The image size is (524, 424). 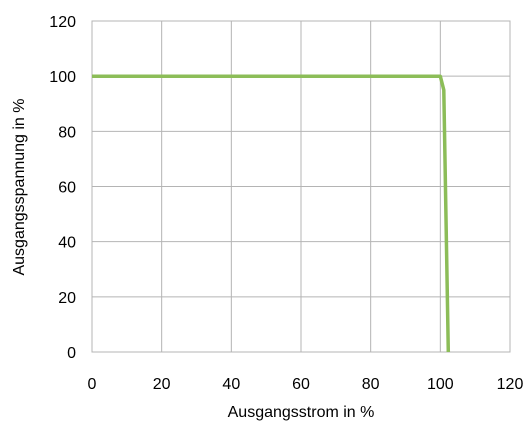 What do you see at coordinates (440, 384) in the screenshot?
I see `x-tick-label: 100` at bounding box center [440, 384].